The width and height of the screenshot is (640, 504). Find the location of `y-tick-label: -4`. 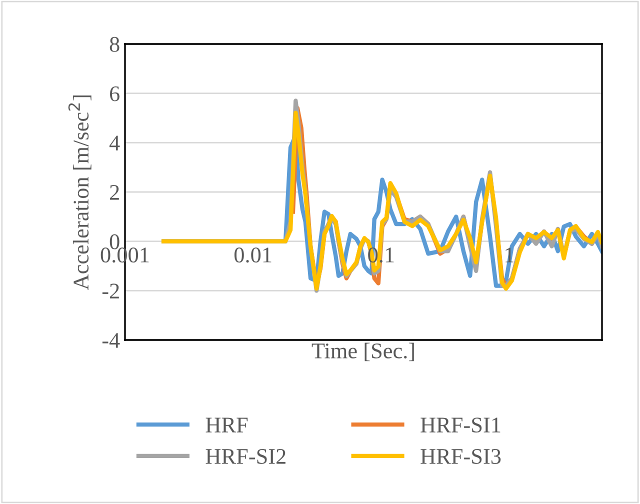

y-tick-label: -4 is located at coordinates (111, 340).